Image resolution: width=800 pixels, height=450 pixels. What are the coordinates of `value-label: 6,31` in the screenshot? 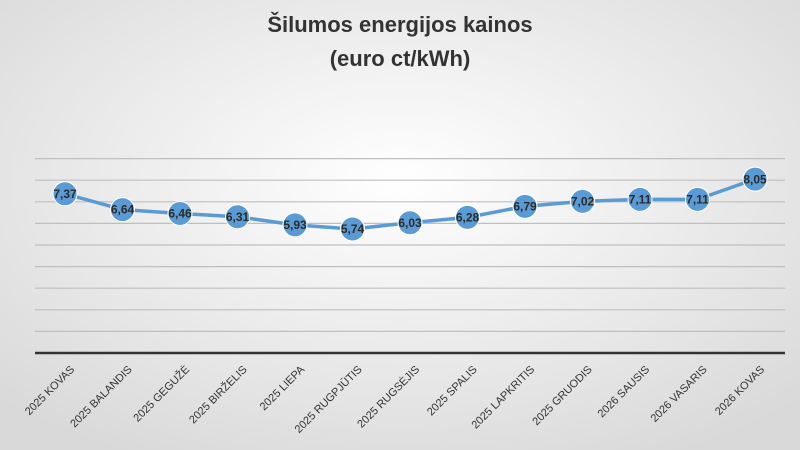 It's located at (238, 217).